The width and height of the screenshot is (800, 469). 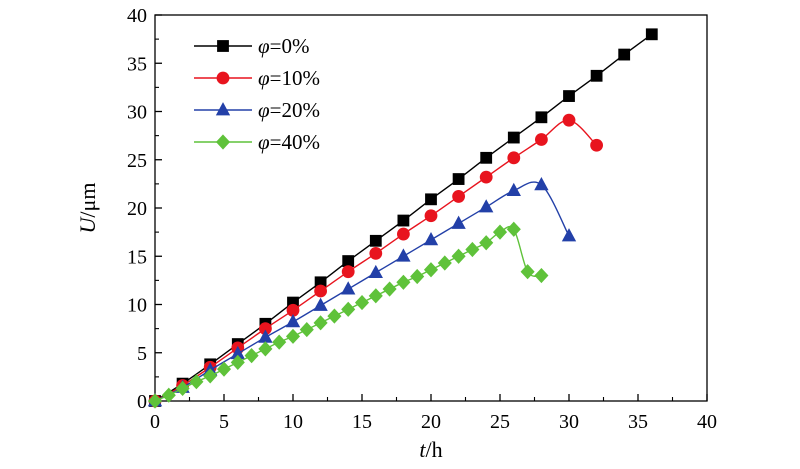 I want to click on x-tick-label: 10, so click(x=293, y=422).